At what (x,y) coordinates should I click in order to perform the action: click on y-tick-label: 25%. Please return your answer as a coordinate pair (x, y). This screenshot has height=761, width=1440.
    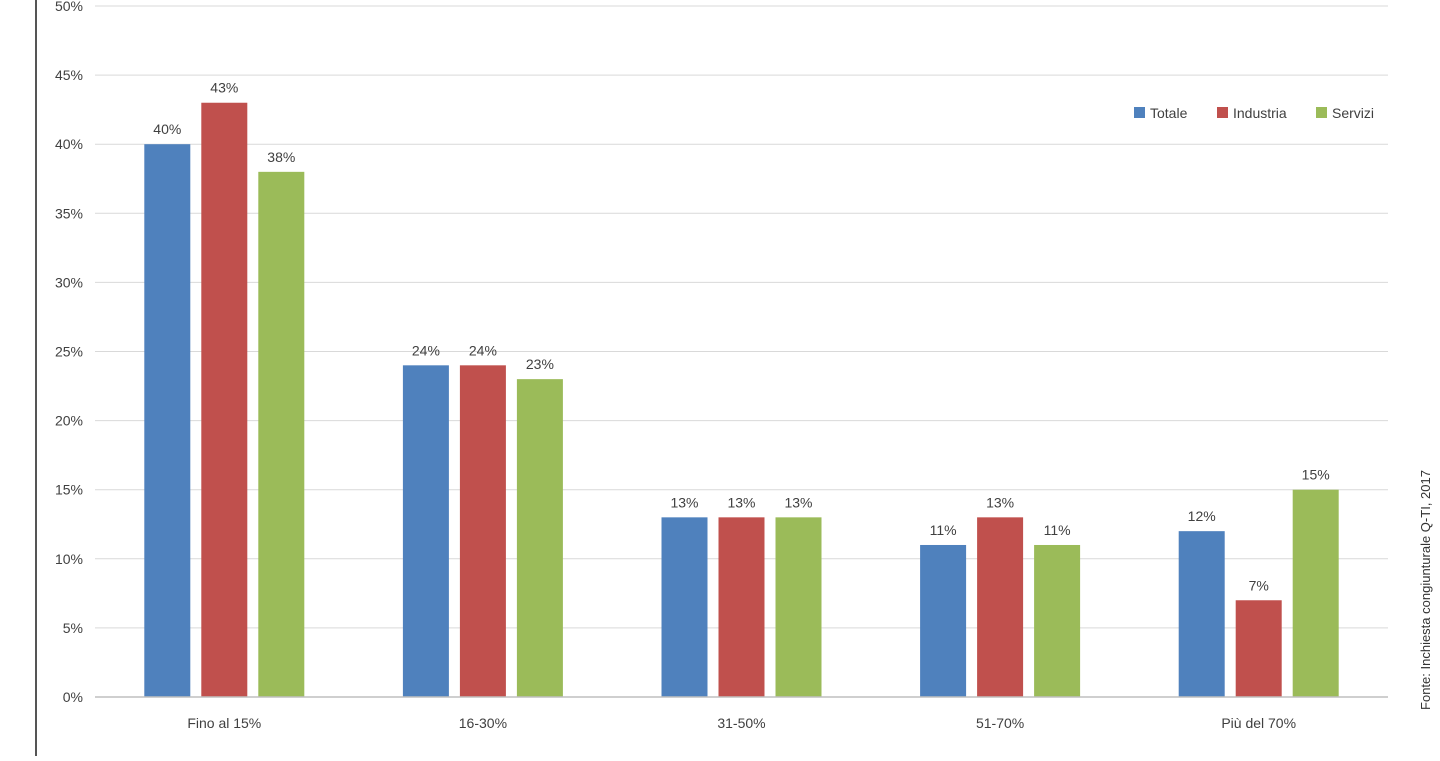
    Looking at the image, I should click on (69, 352).